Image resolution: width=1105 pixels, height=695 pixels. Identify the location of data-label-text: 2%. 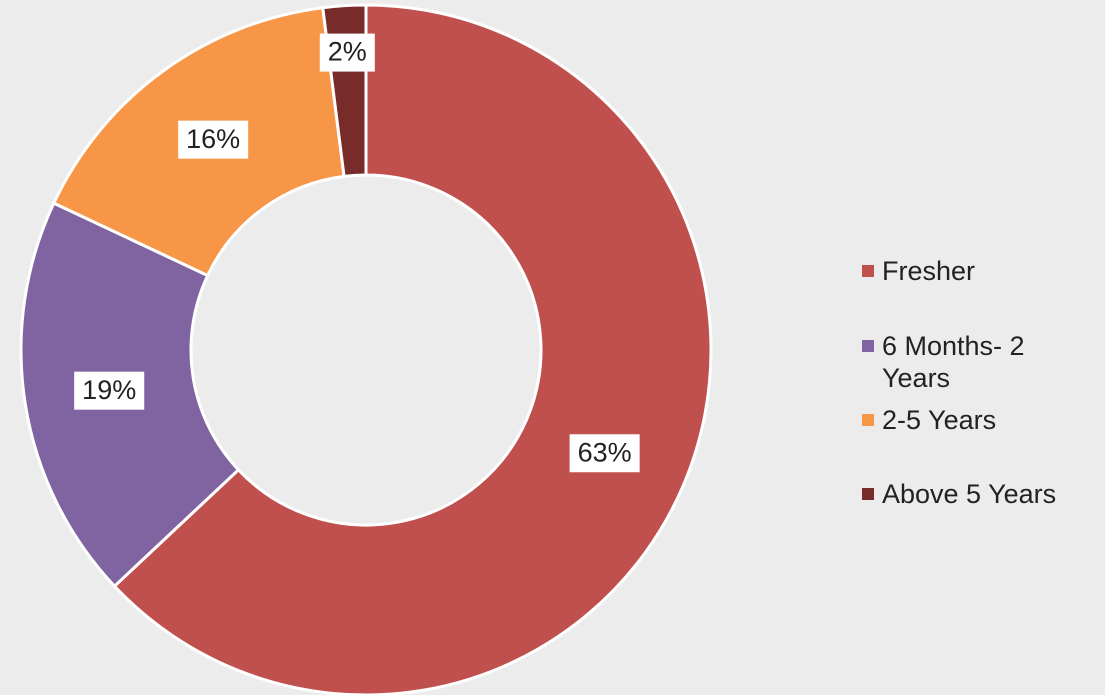
(347, 52).